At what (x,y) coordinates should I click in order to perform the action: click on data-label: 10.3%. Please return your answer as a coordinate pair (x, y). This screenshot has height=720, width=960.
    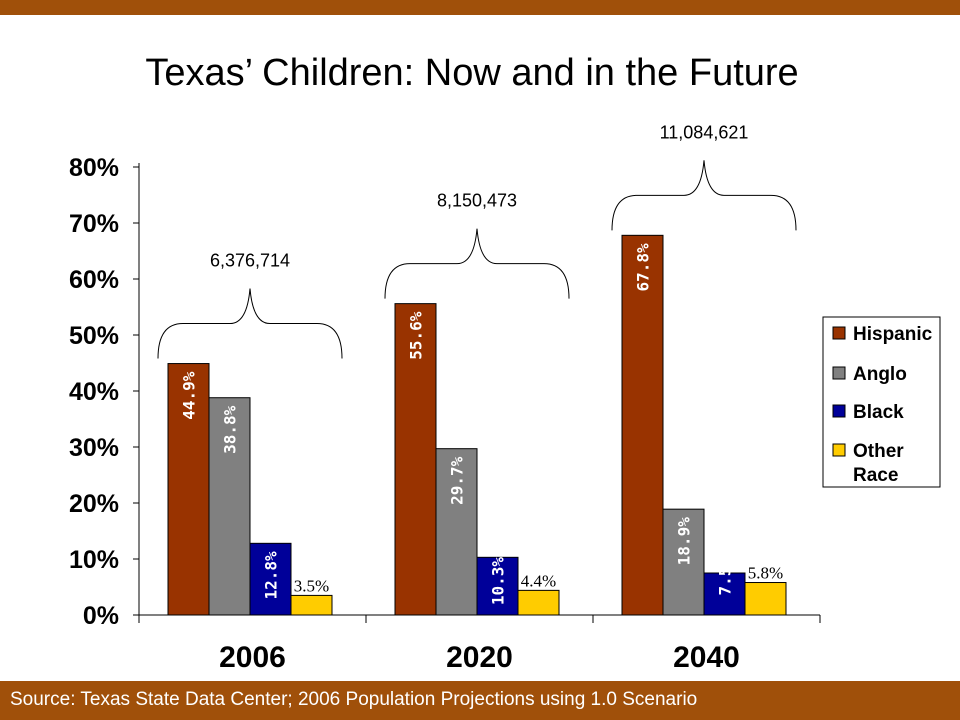
    Looking at the image, I should click on (498, 581).